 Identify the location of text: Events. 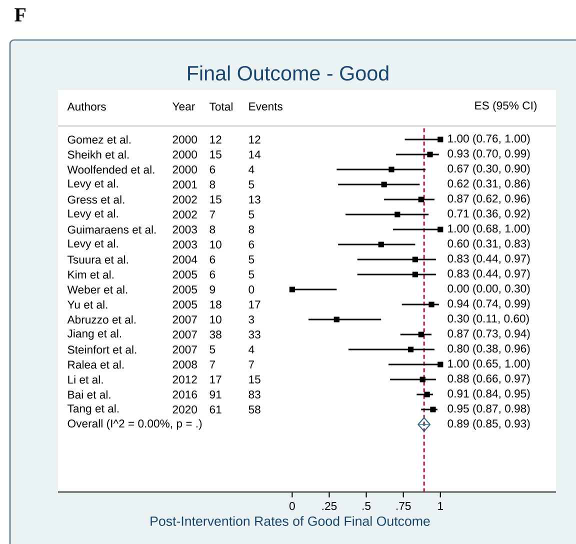
(265, 106).